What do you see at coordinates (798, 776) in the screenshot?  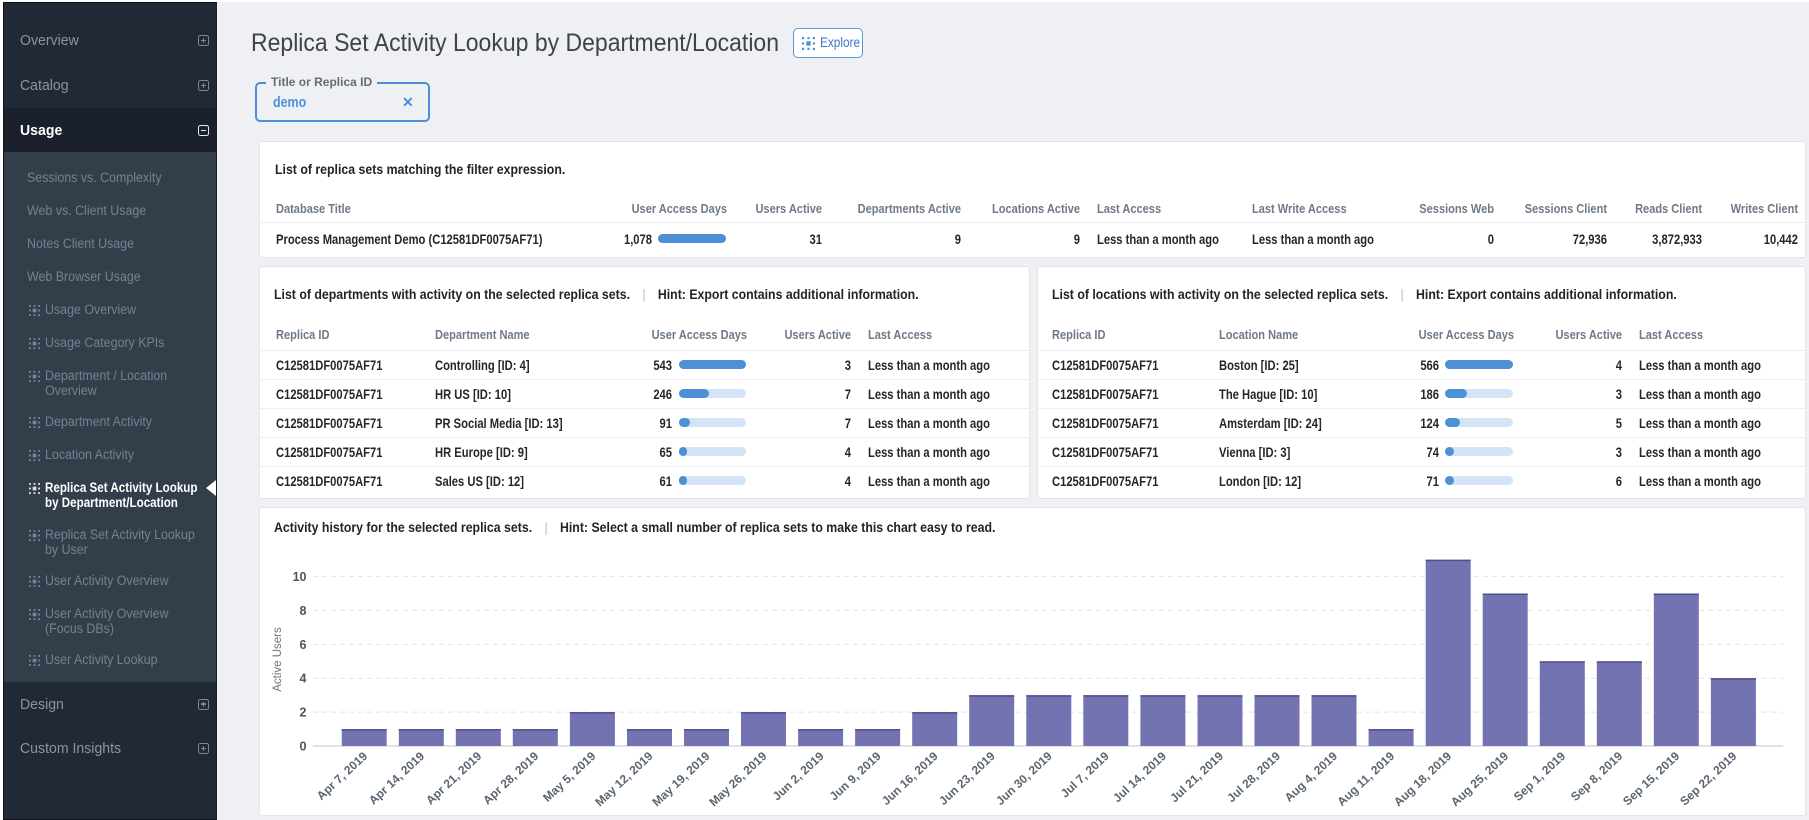 I see `svg-text: Jun 2, 2019` at bounding box center [798, 776].